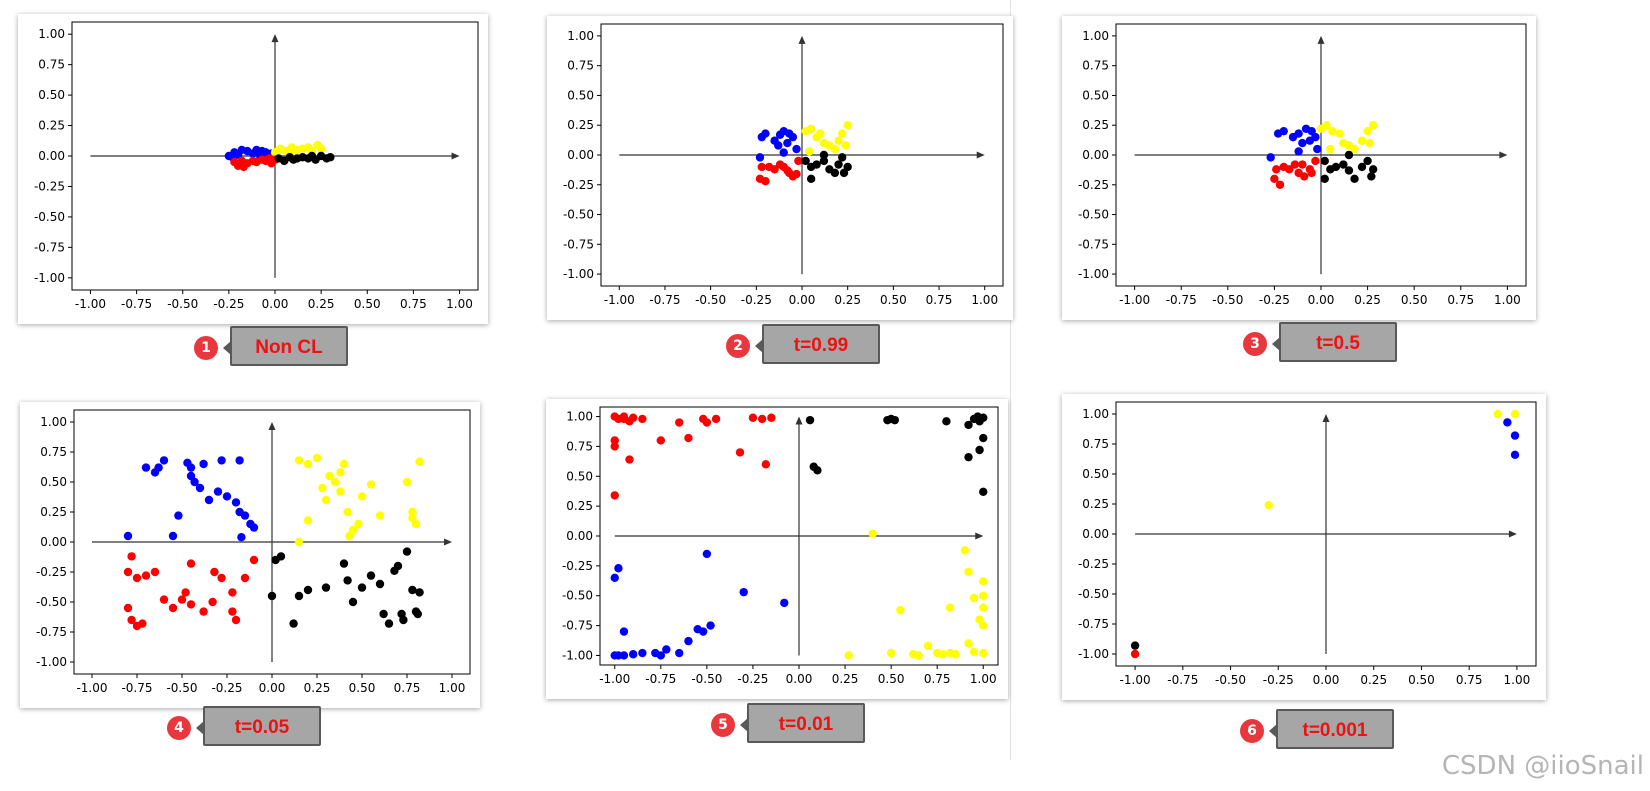 The image size is (1650, 791). Describe the element at coordinates (893, 300) in the screenshot. I see `x-tick-label: 0.50` at that location.